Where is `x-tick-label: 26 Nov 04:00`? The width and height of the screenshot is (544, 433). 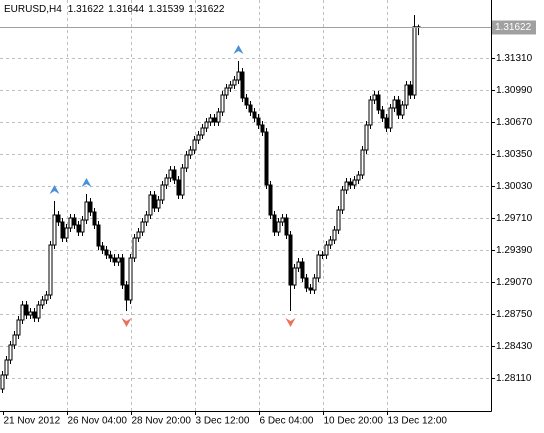
x-tick-label: 26 Nov 04:00 is located at coordinates (98, 421).